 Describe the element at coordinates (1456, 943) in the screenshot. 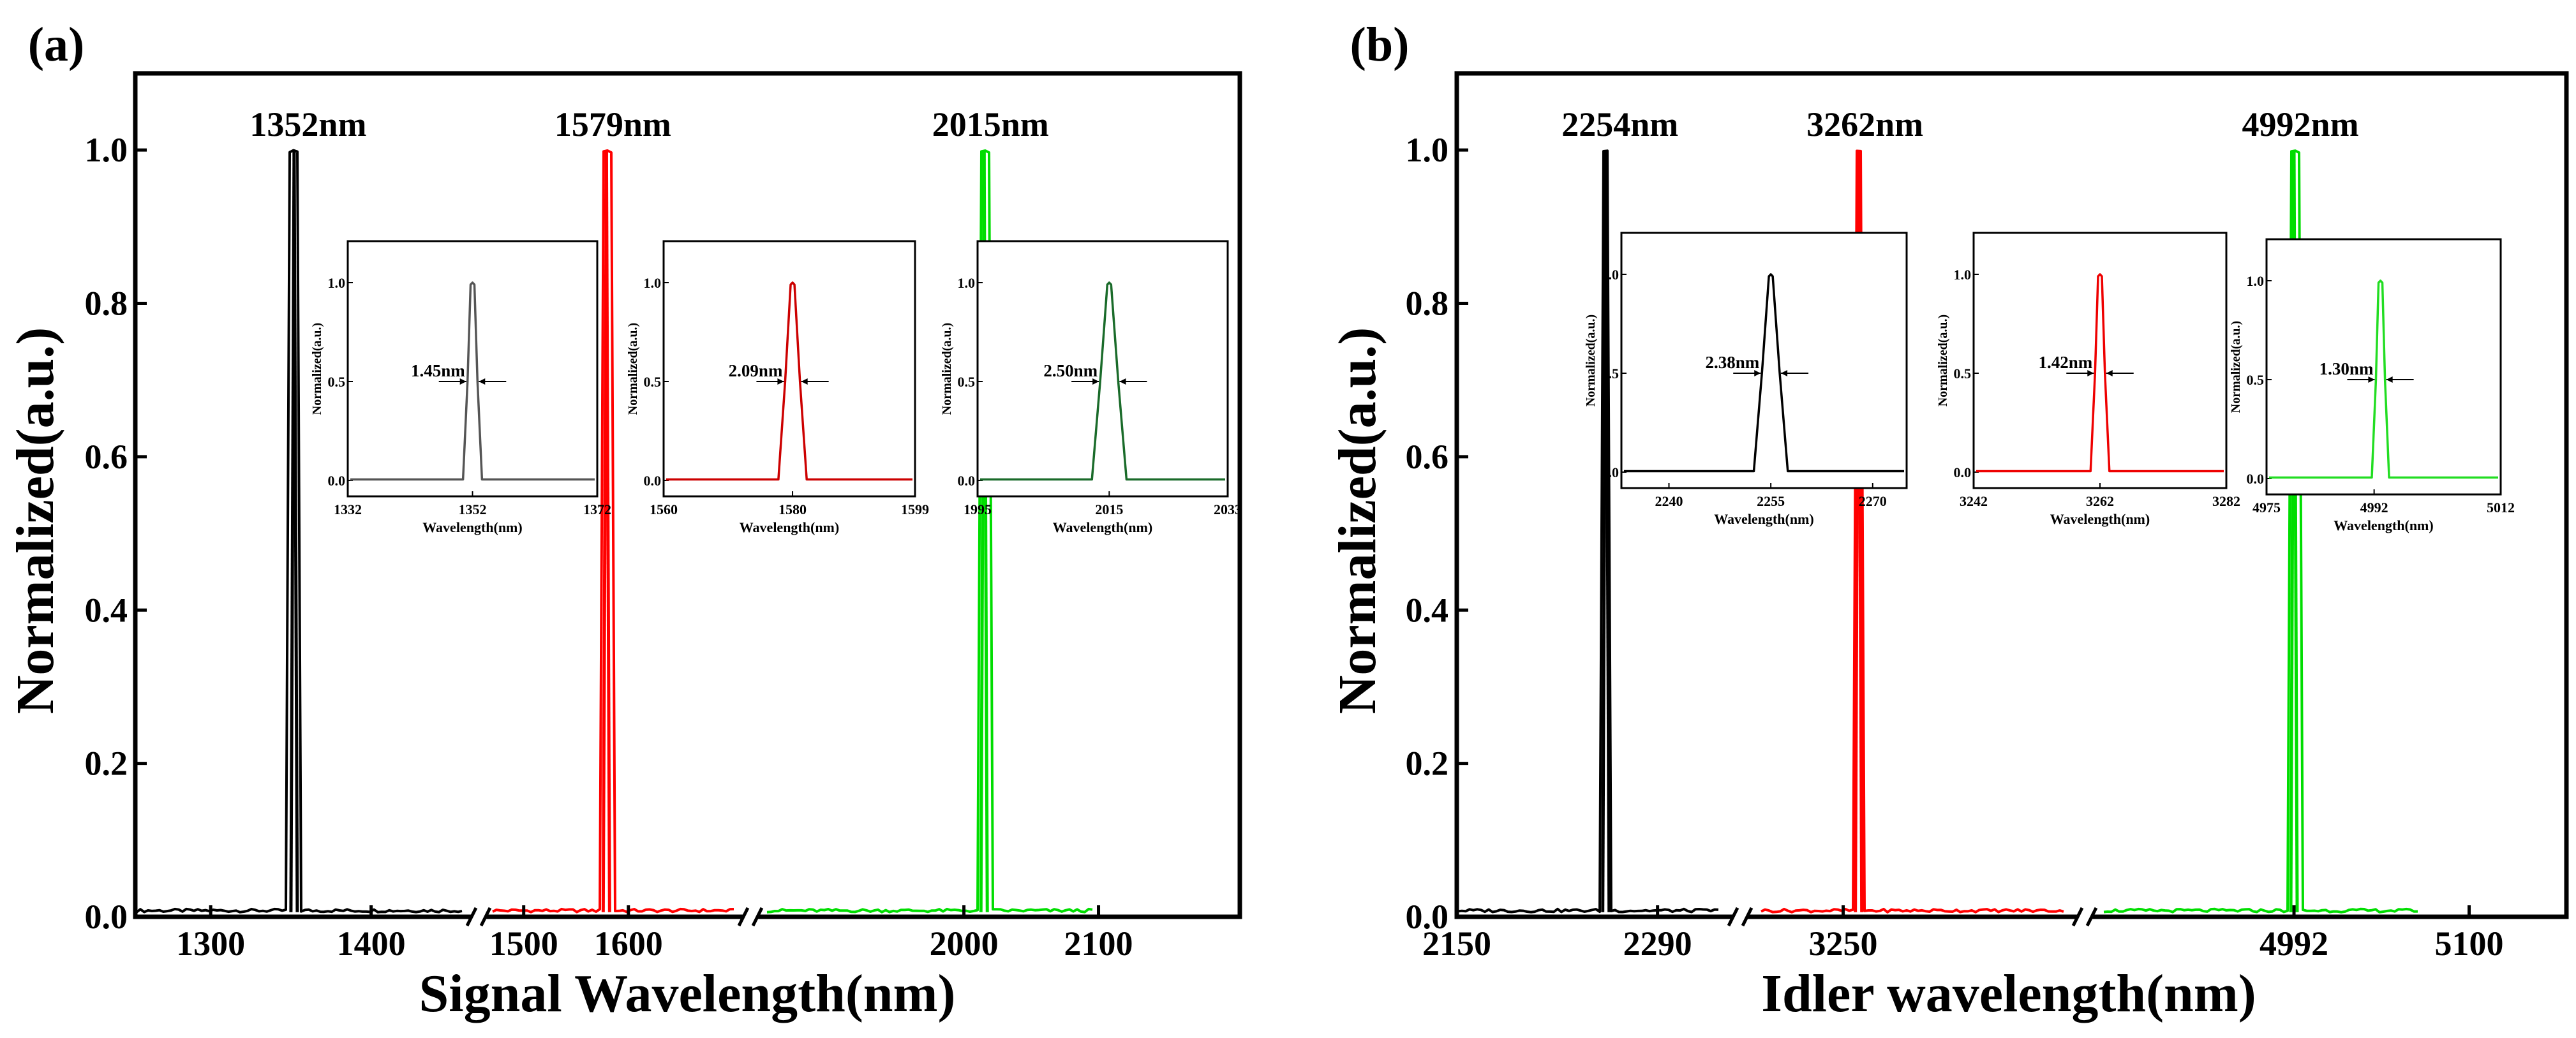

I see `x-tick-label: 2150` at that location.